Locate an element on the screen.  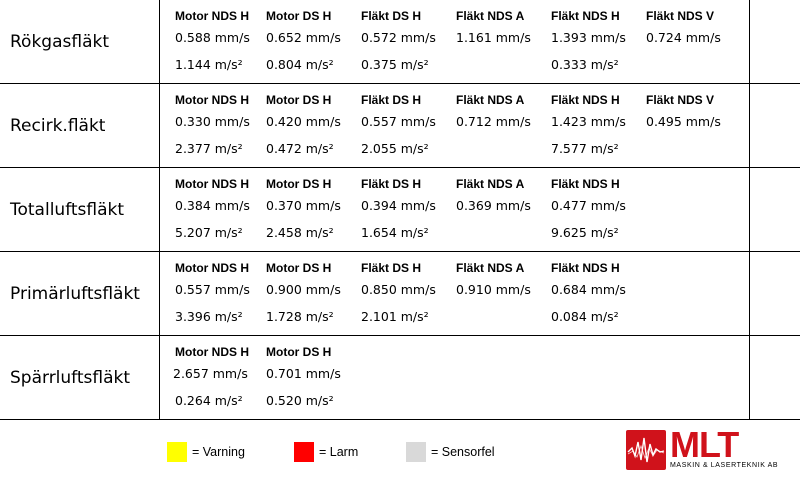
sensor-cell: Fläkt DS H 0.850 mm/s 2.101 m/s² is located at coordinates (407, 294).